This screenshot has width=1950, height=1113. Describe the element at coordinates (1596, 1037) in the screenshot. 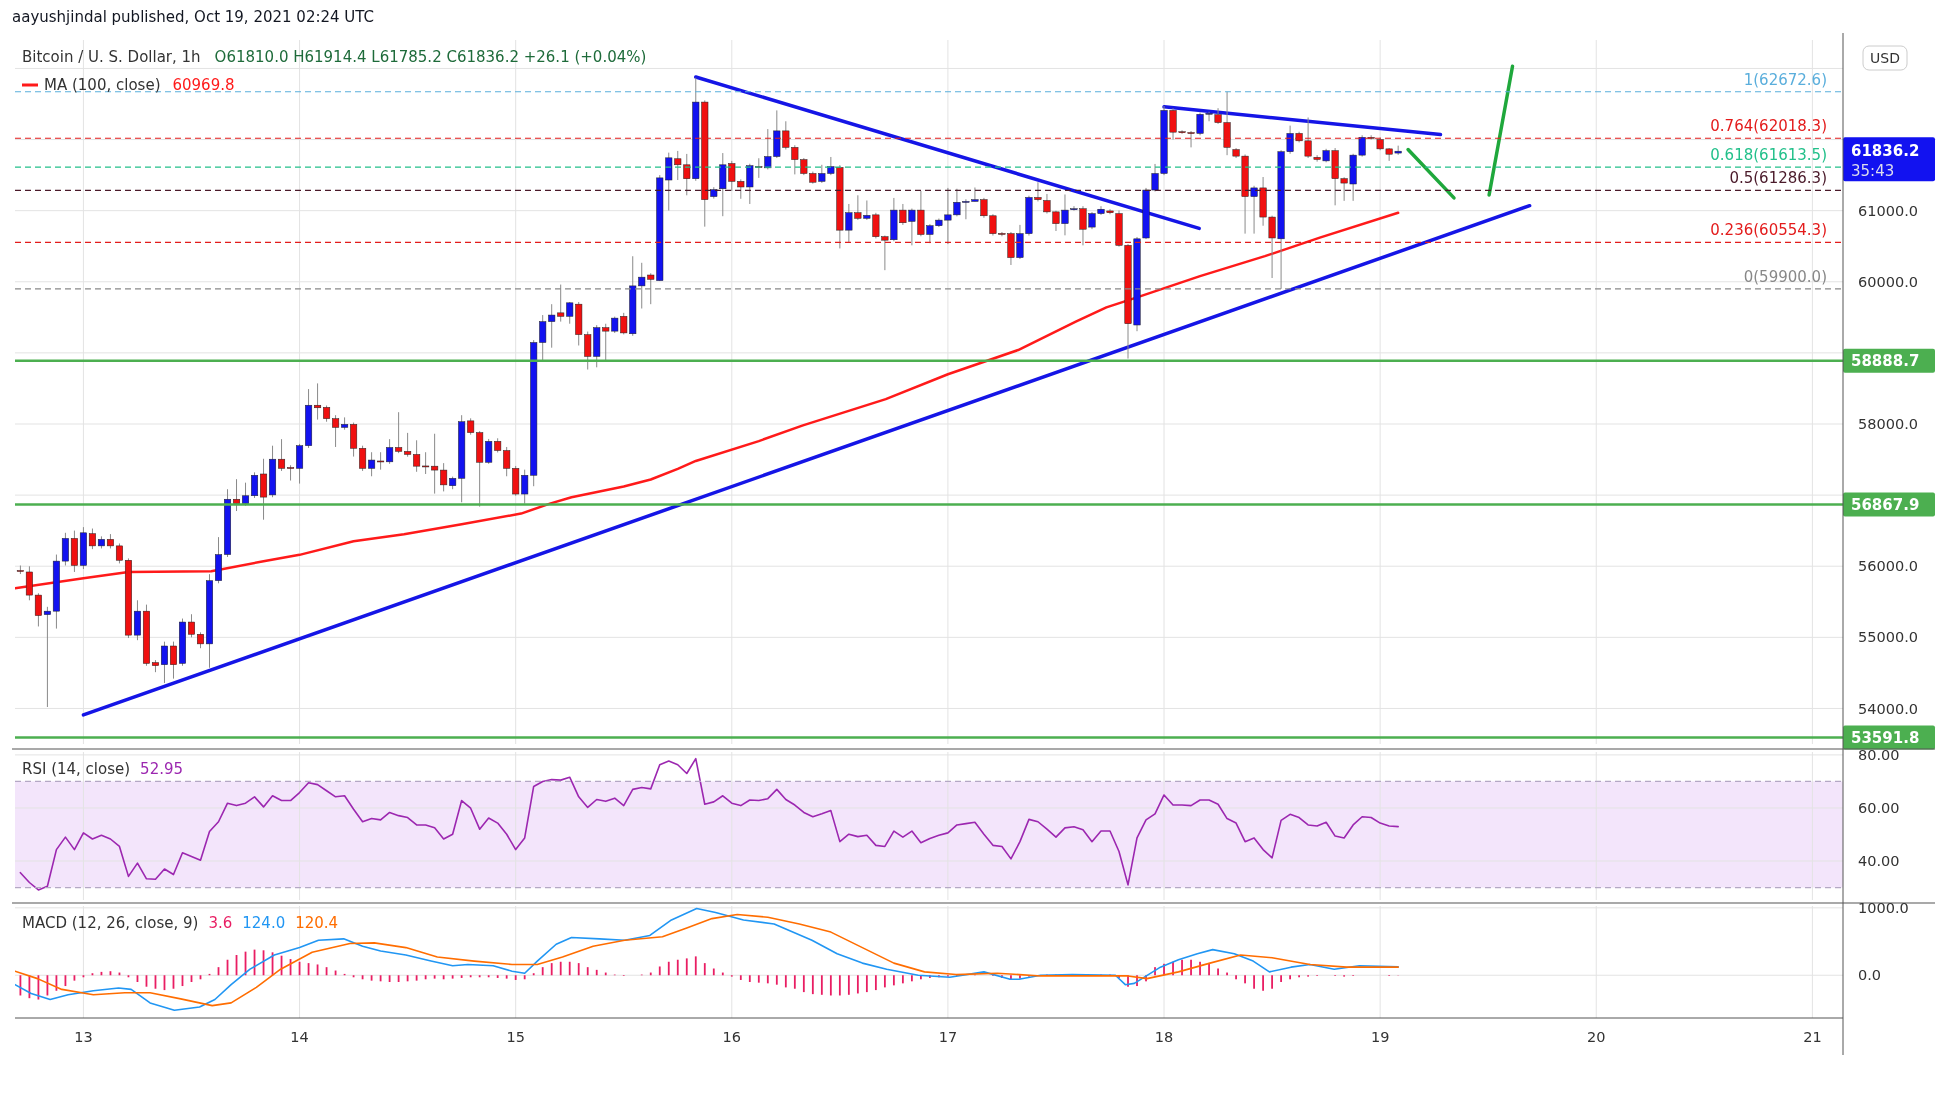

I see `x-tick-label: 20` at that location.